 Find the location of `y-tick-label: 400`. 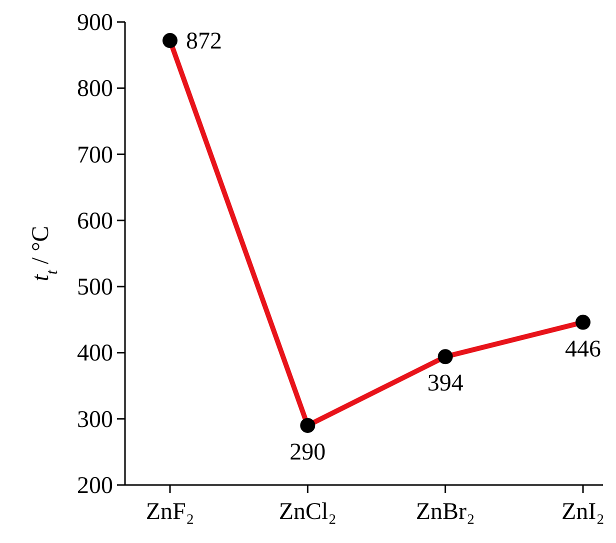

y-tick-label: 400 is located at coordinates (95, 353).